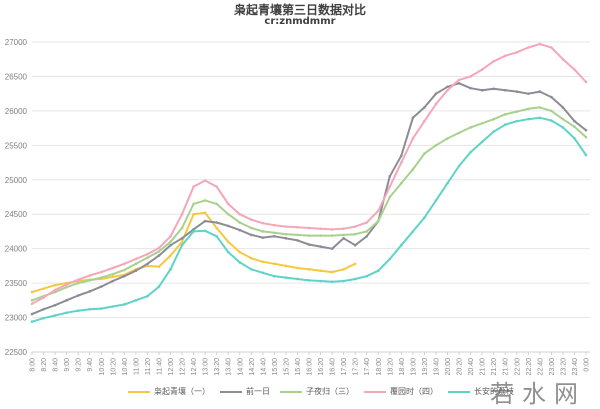 The height and width of the screenshot is (409, 600). What do you see at coordinates (310, 367) in the screenshot?
I see `x-tick-label: 16:00` at bounding box center [310, 367].